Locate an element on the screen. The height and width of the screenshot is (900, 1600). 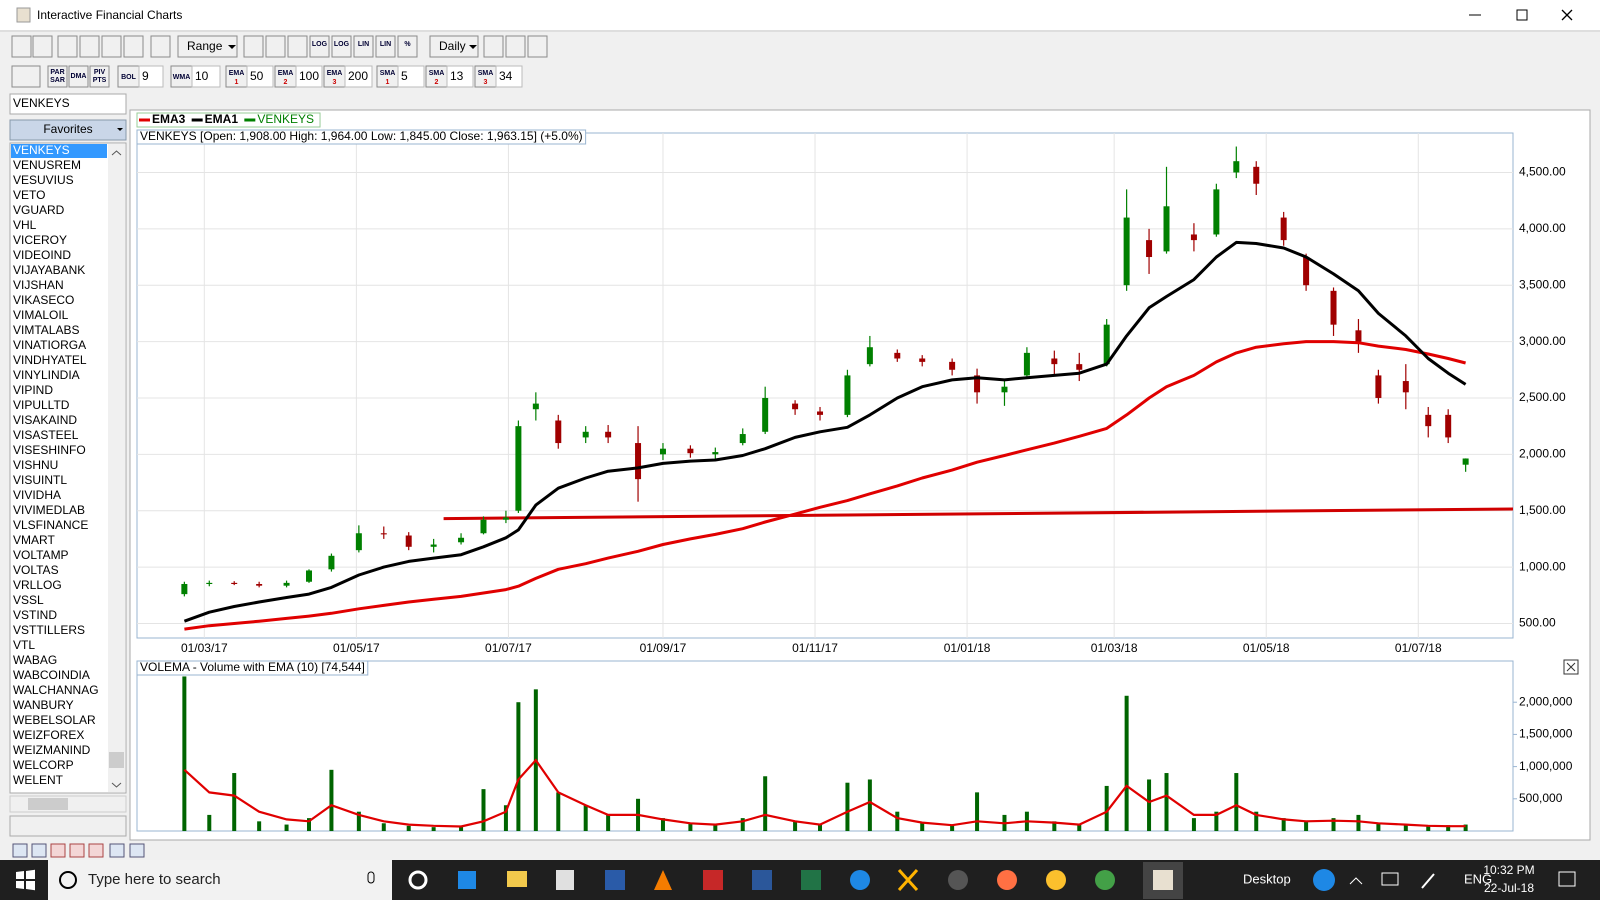
favorites-button is located at coordinates (68, 130).